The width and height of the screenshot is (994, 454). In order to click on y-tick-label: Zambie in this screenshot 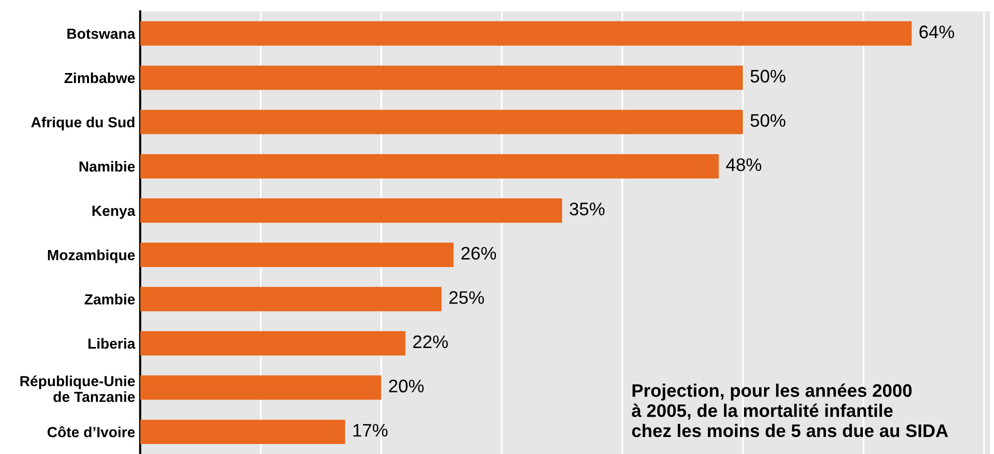, I will do `click(109, 299)`.